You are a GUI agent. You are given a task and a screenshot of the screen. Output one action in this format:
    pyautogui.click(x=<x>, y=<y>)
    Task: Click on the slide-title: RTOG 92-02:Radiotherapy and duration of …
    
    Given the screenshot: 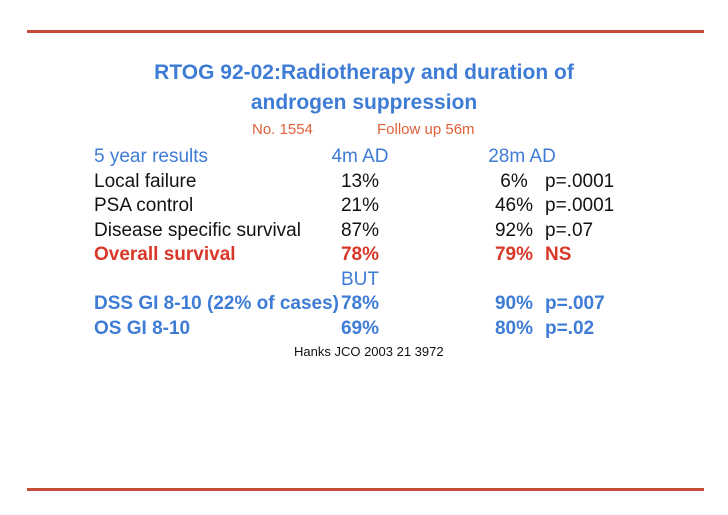 What is the action you would take?
    pyautogui.click(x=364, y=88)
    